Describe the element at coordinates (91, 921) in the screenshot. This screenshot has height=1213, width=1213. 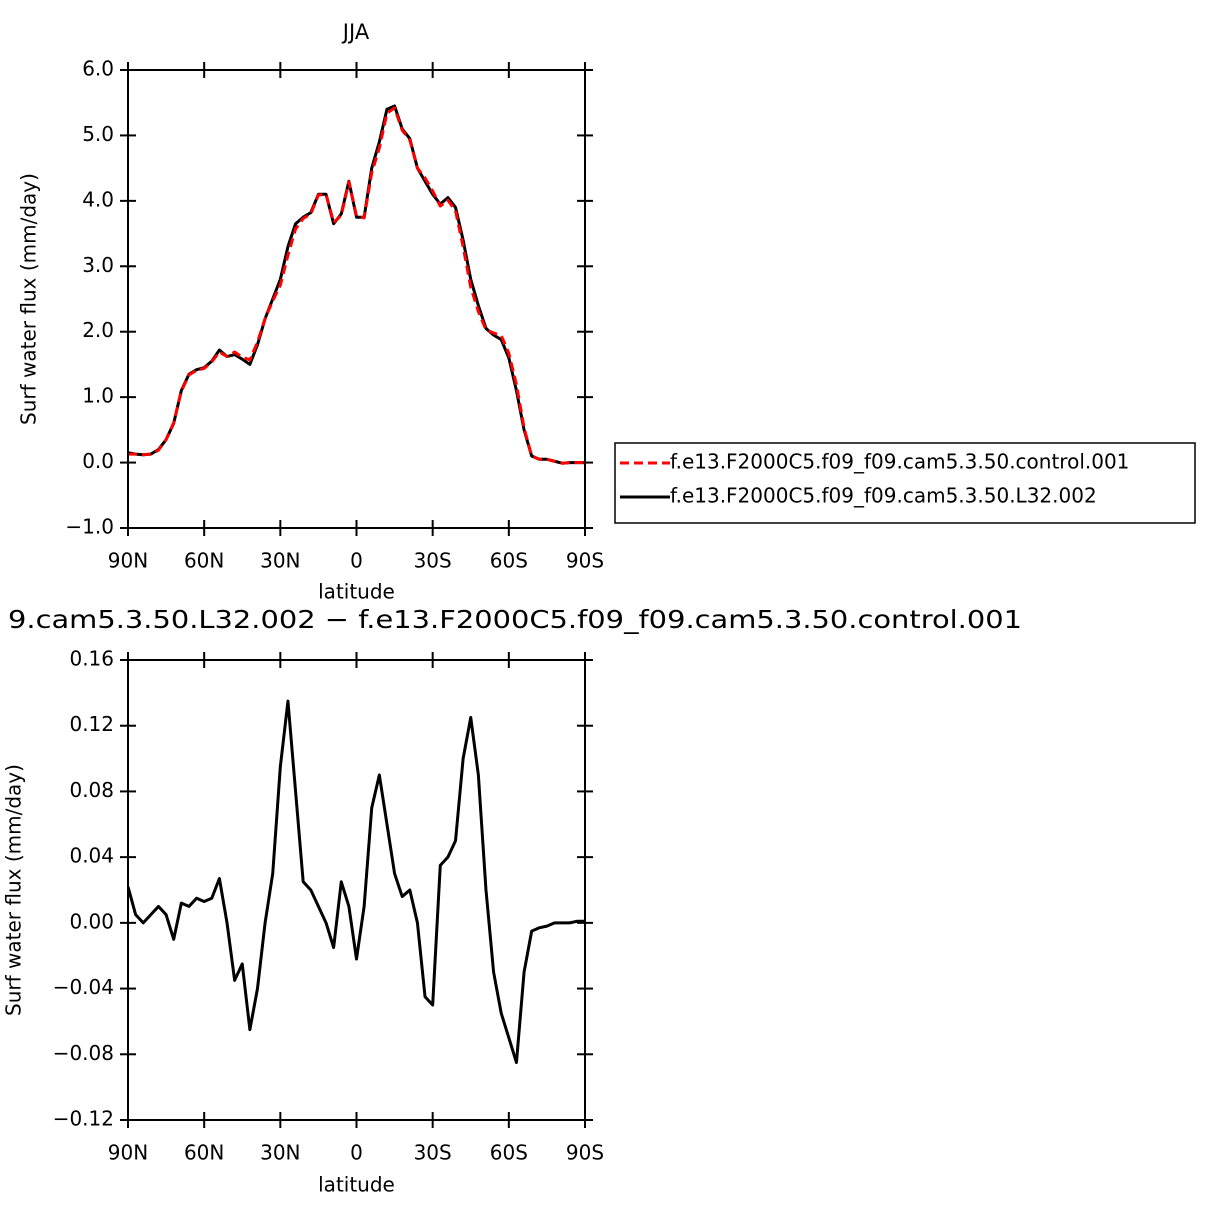
I see `y-tick-label: 0.00` at that location.